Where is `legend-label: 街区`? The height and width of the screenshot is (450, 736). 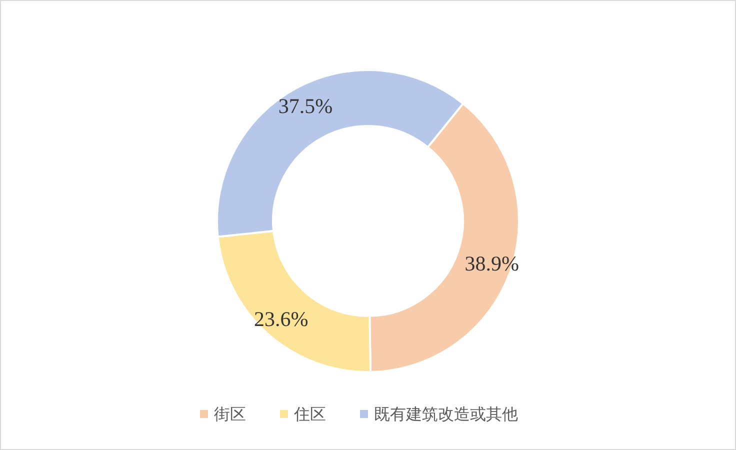 legend-label: 街区 is located at coordinates (230, 414).